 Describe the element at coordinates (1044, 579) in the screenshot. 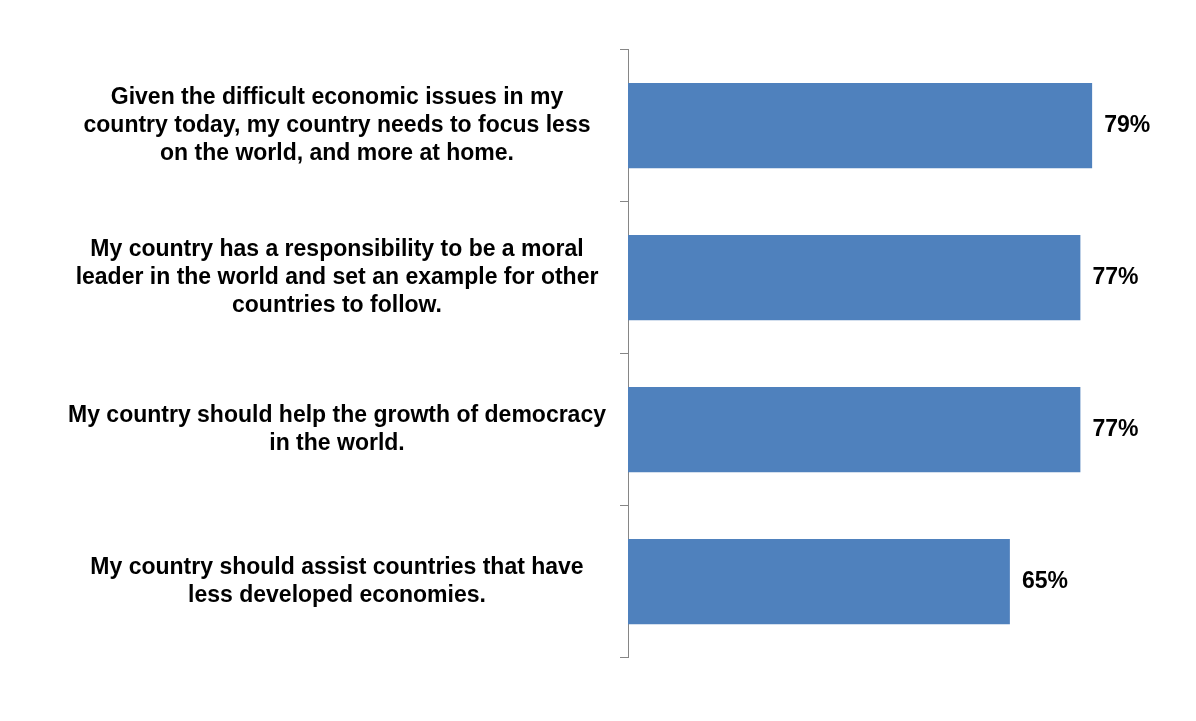

I see `data-label: 65%` at that location.